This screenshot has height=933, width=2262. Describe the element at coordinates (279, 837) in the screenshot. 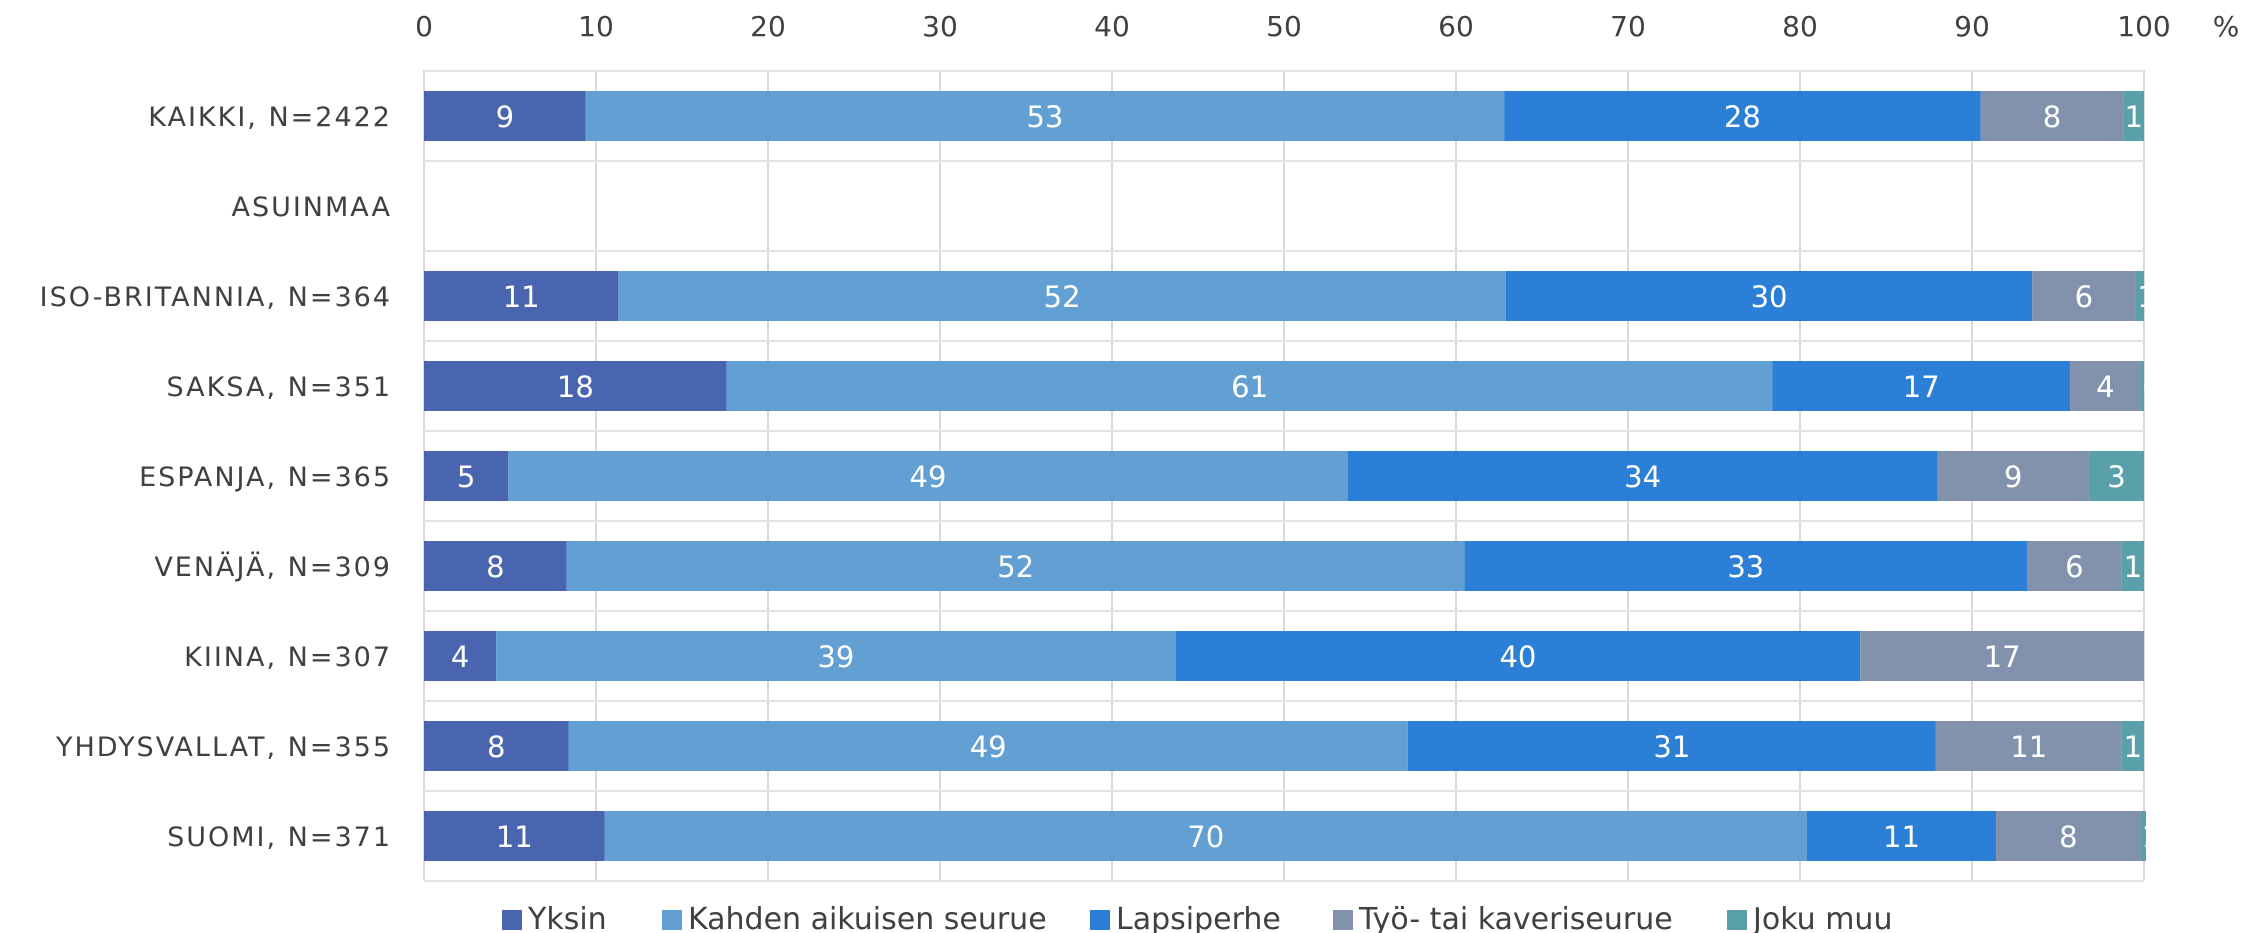

I see `category-label: SUOMI, N=371` at that location.